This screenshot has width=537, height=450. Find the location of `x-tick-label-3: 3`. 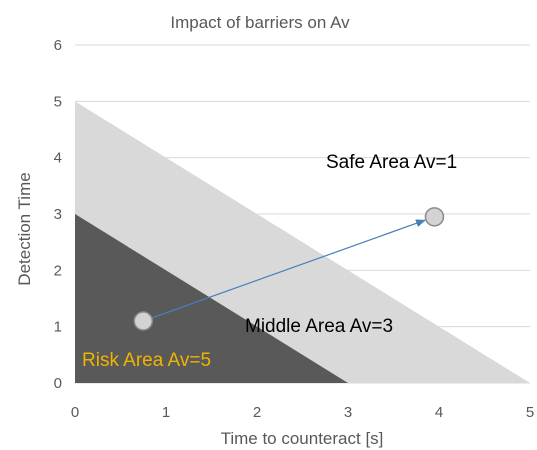

x-tick-label-3: 3 is located at coordinates (348, 412).